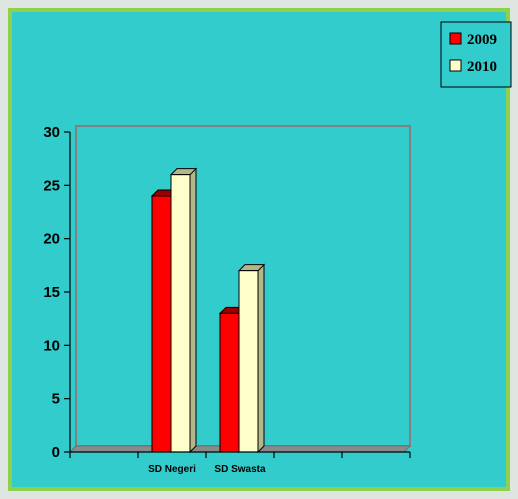  Describe the element at coordinates (240, 469) in the screenshot. I see `x-tick-label: SD Swasta` at that location.